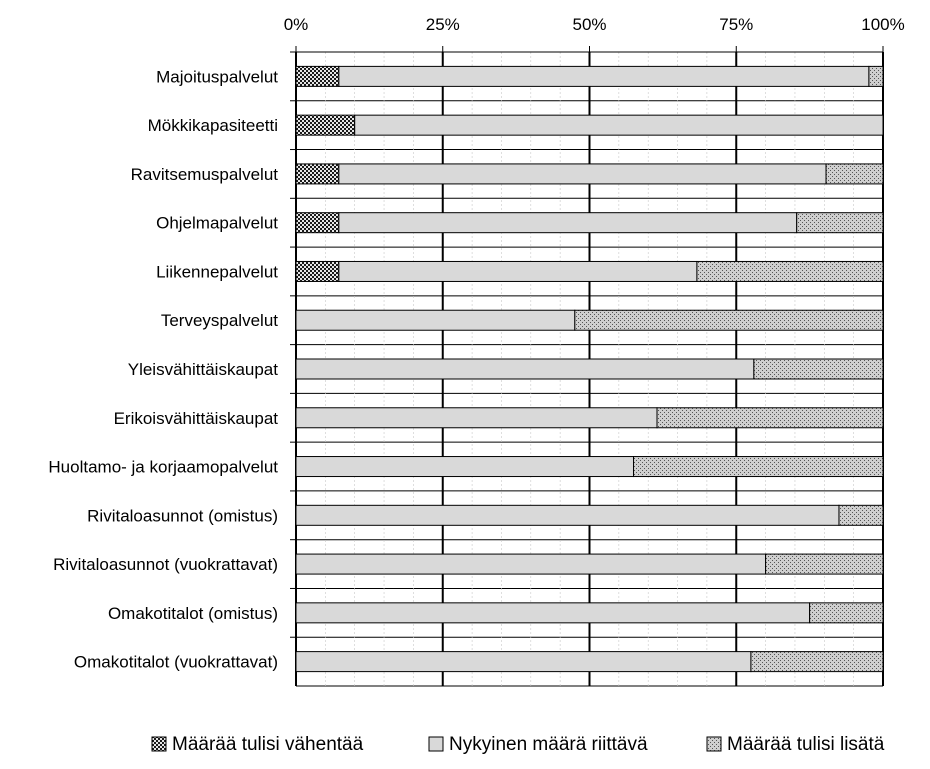  I want to click on category-label: Ohjelmapalvelut, so click(217, 223).